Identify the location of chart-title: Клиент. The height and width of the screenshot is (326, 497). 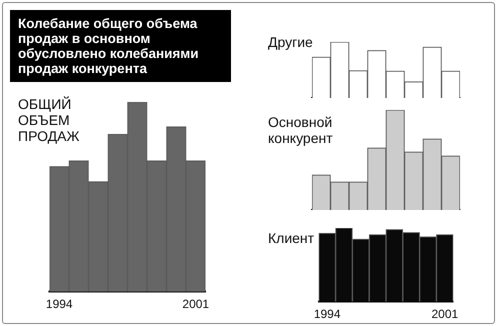
(292, 238).